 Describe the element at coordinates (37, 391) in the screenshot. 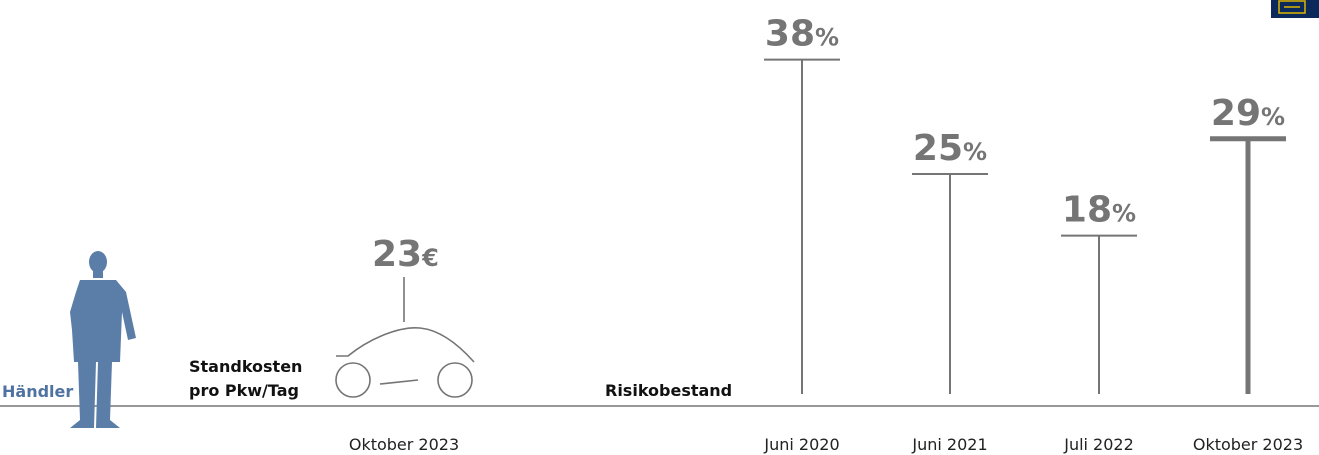

I see `dealer-label: Händler` at that location.